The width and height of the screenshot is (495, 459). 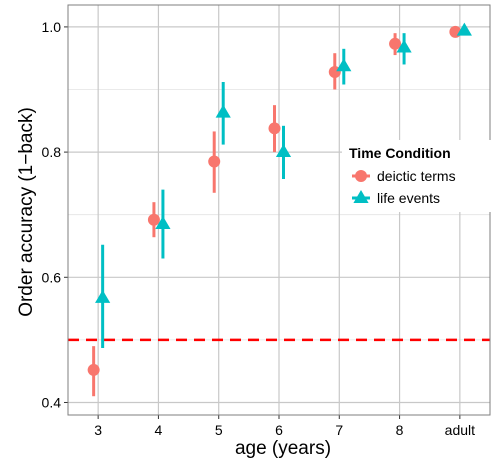 I want to click on legend-label: life events, so click(x=408, y=198).